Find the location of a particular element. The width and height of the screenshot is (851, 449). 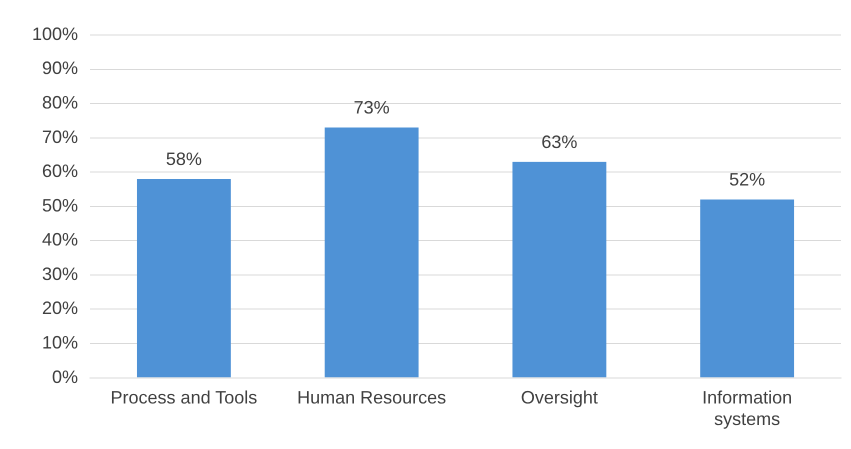

y-tick-label: 70% is located at coordinates (60, 136).